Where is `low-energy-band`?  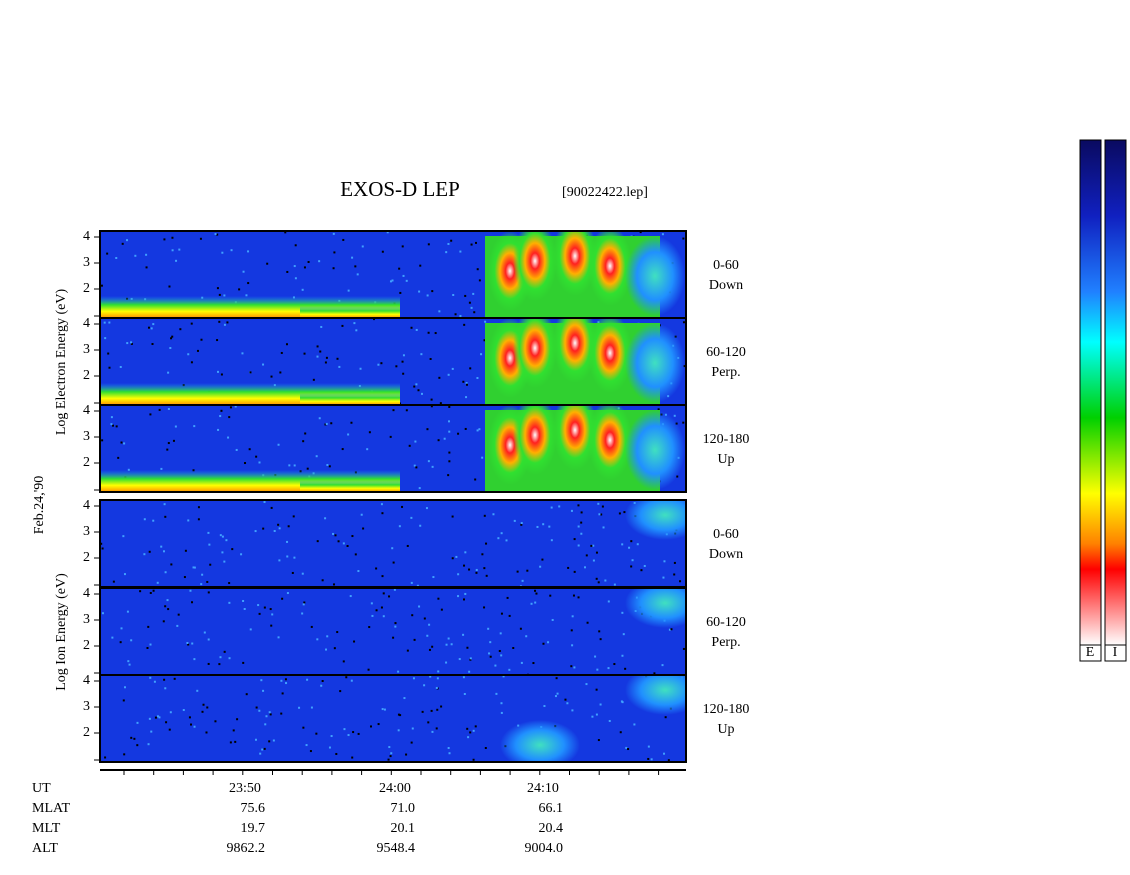
low-energy-band is located at coordinates (350, 399).